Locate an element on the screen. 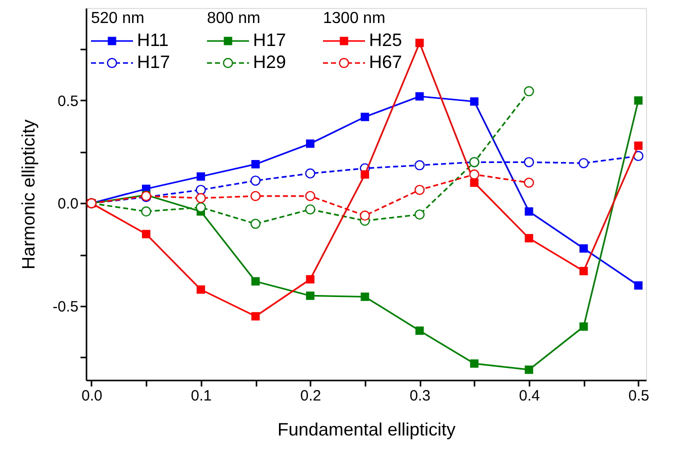  annotation: 520 nm is located at coordinates (117, 18).